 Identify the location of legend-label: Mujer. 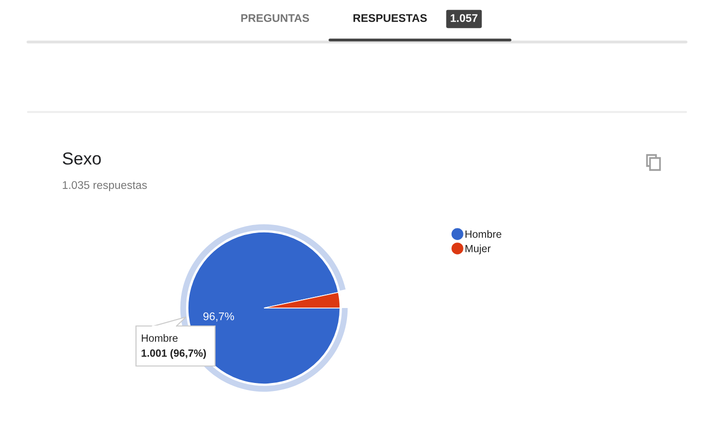
(478, 249).